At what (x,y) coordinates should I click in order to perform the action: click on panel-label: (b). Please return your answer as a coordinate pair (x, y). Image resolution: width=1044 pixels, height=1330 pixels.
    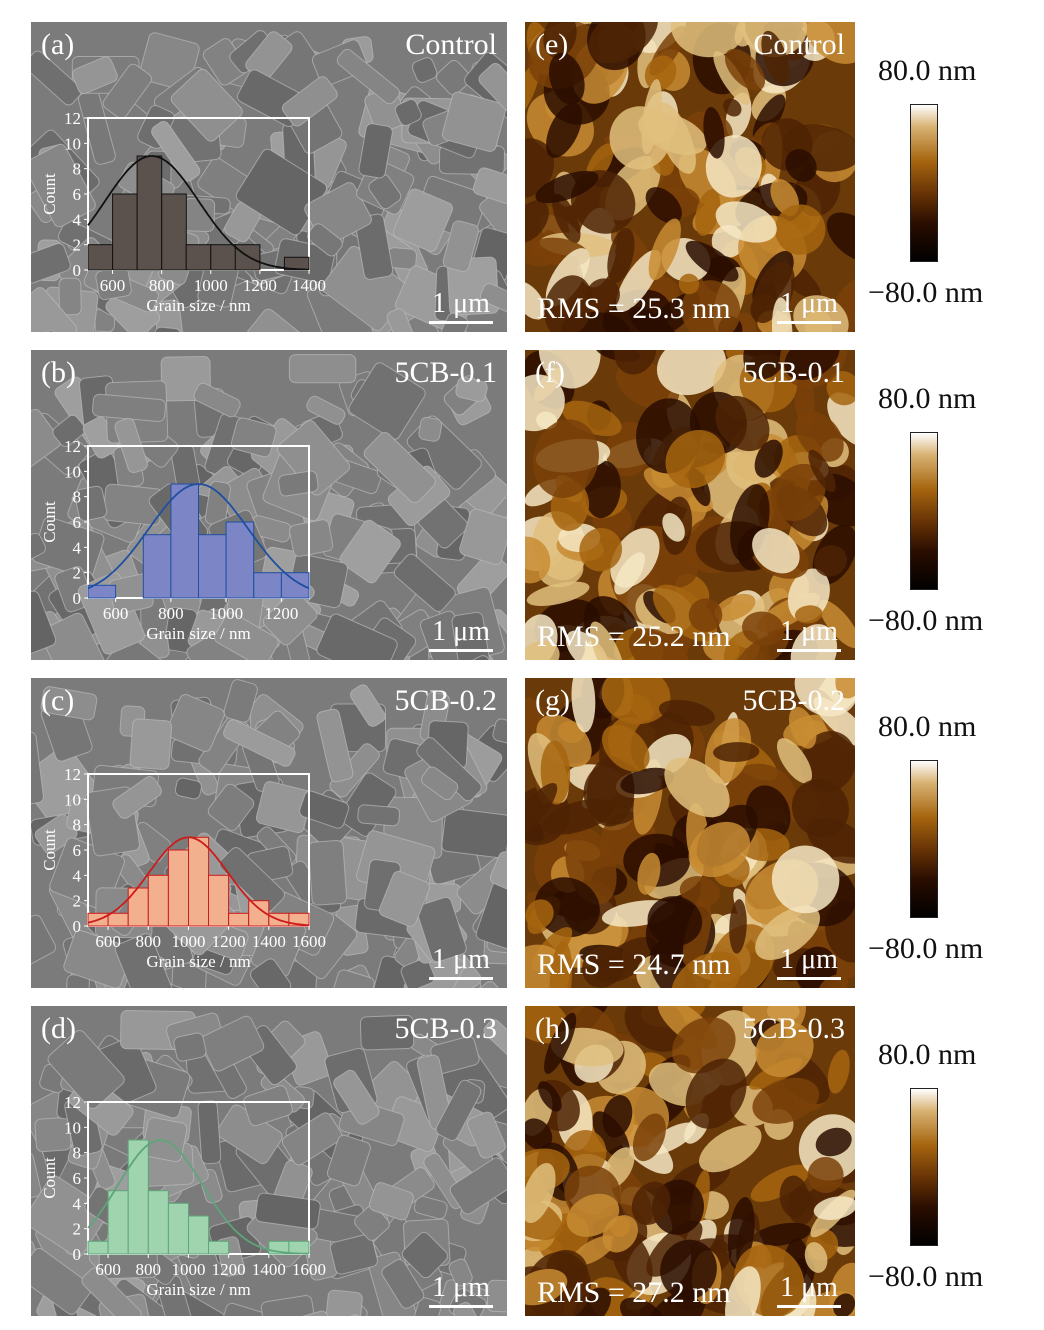
    Looking at the image, I should click on (58, 372).